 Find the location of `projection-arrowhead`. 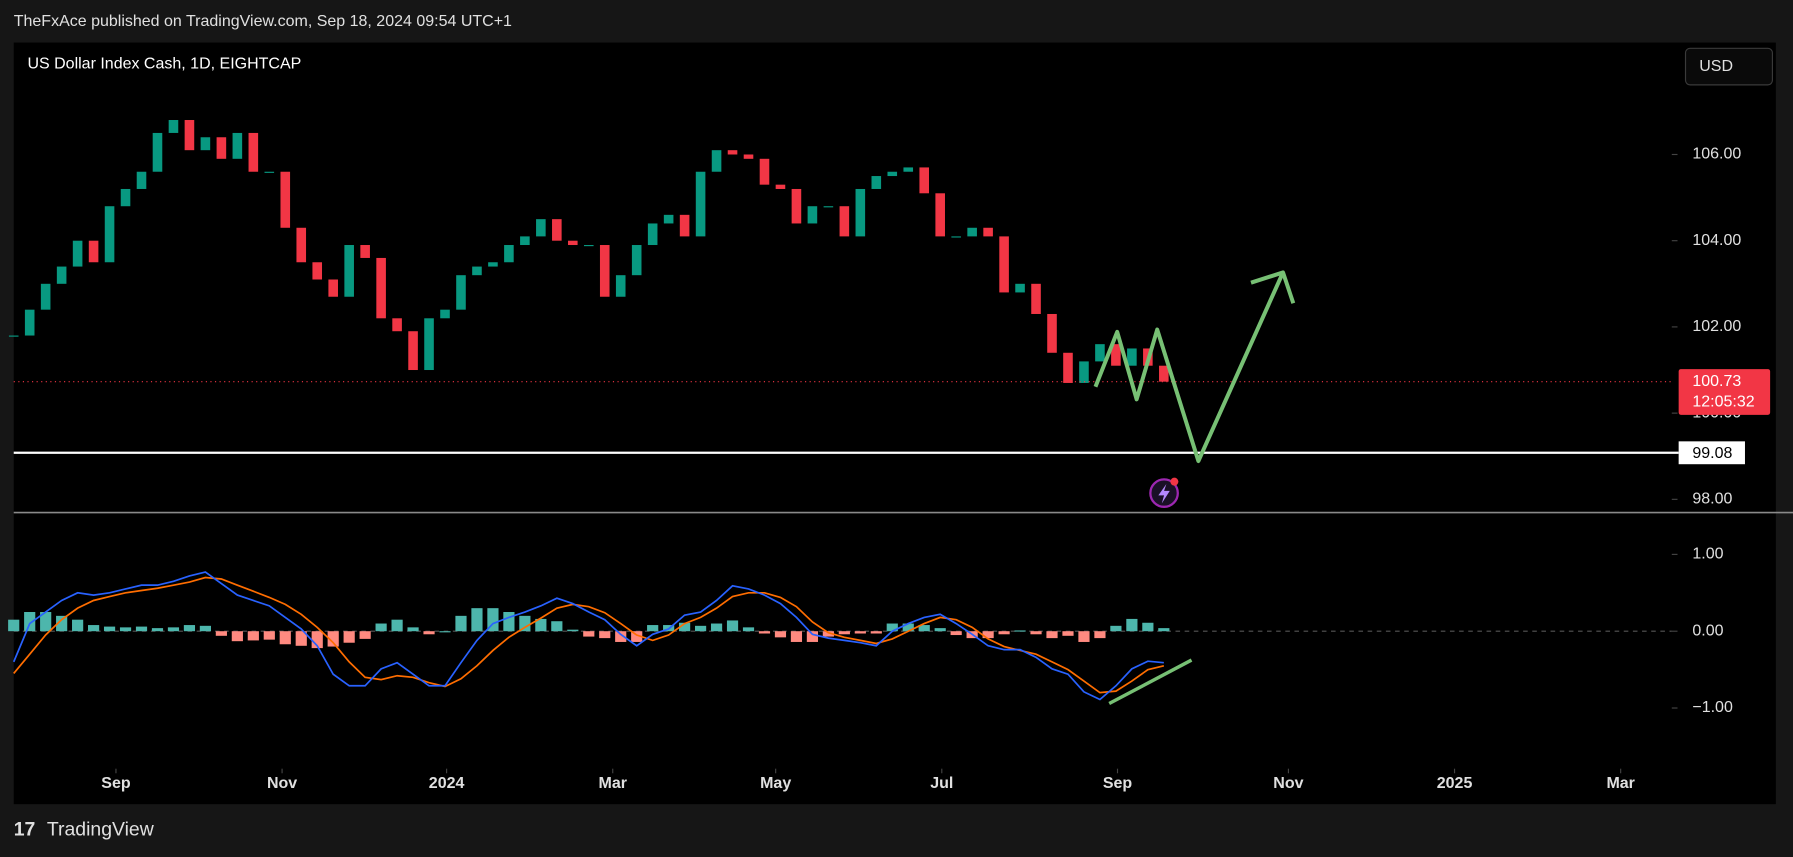

projection-arrowhead is located at coordinates (1273, 287).